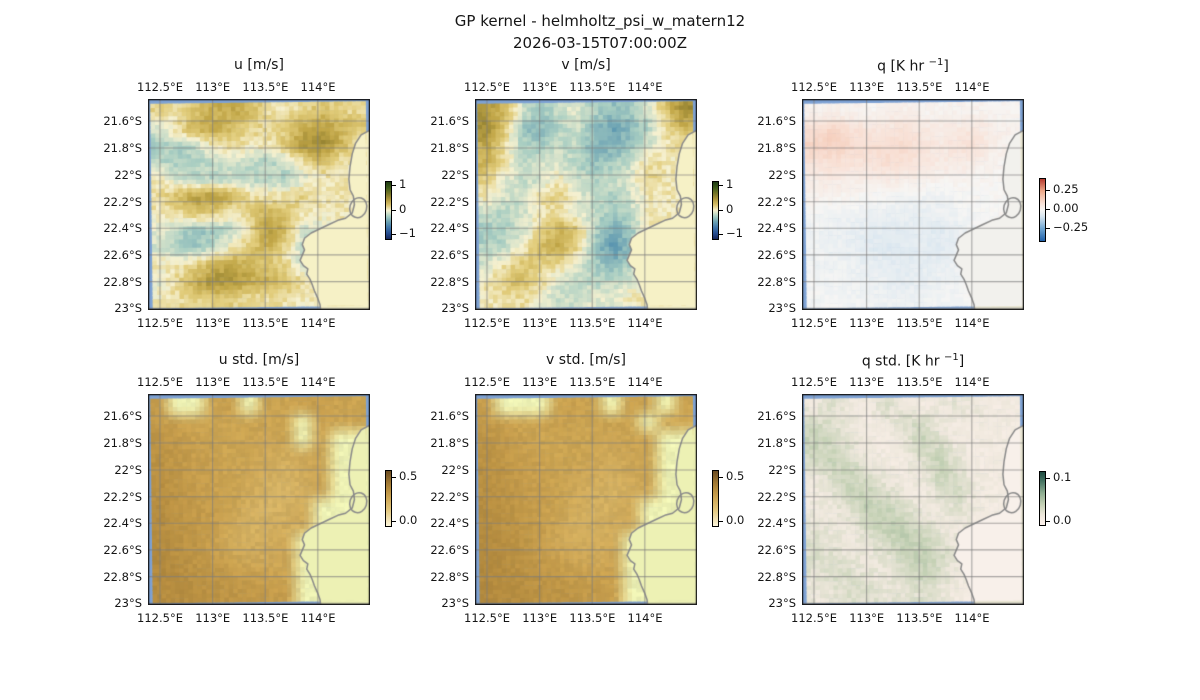  I want to click on colorbar-v-tick-label: 1, so click(730, 184).